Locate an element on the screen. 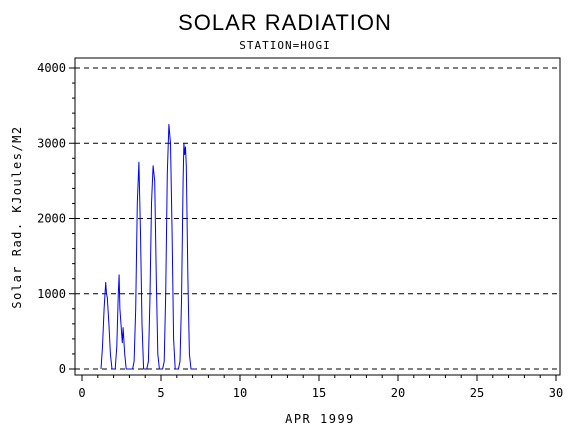  y-tick-label: 1000 is located at coordinates (51, 294).